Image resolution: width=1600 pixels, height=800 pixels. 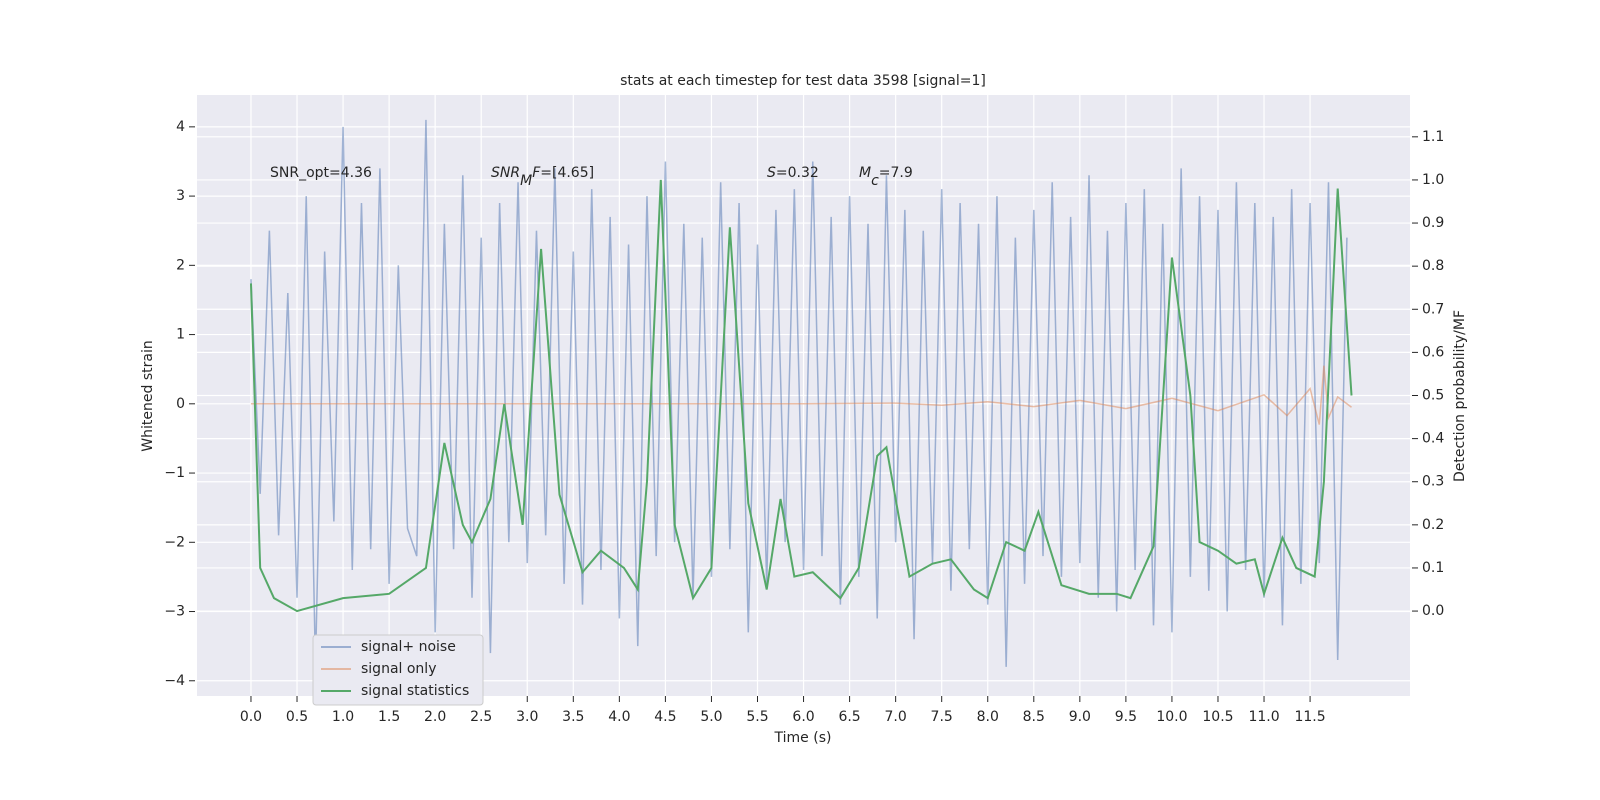 I want to click on y-tick-label: −1, so click(x=174, y=473).